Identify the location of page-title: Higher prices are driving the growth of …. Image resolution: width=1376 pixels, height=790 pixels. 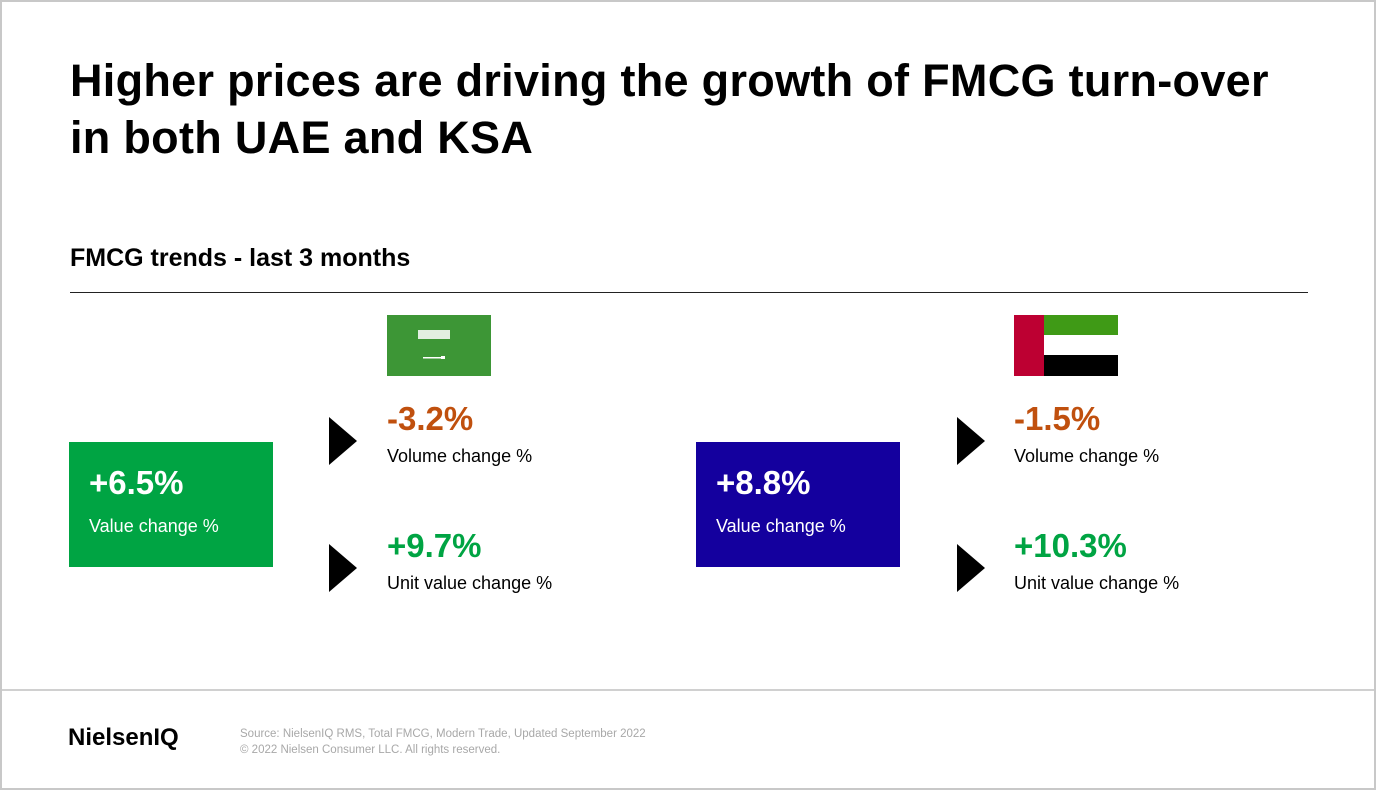
(669, 109).